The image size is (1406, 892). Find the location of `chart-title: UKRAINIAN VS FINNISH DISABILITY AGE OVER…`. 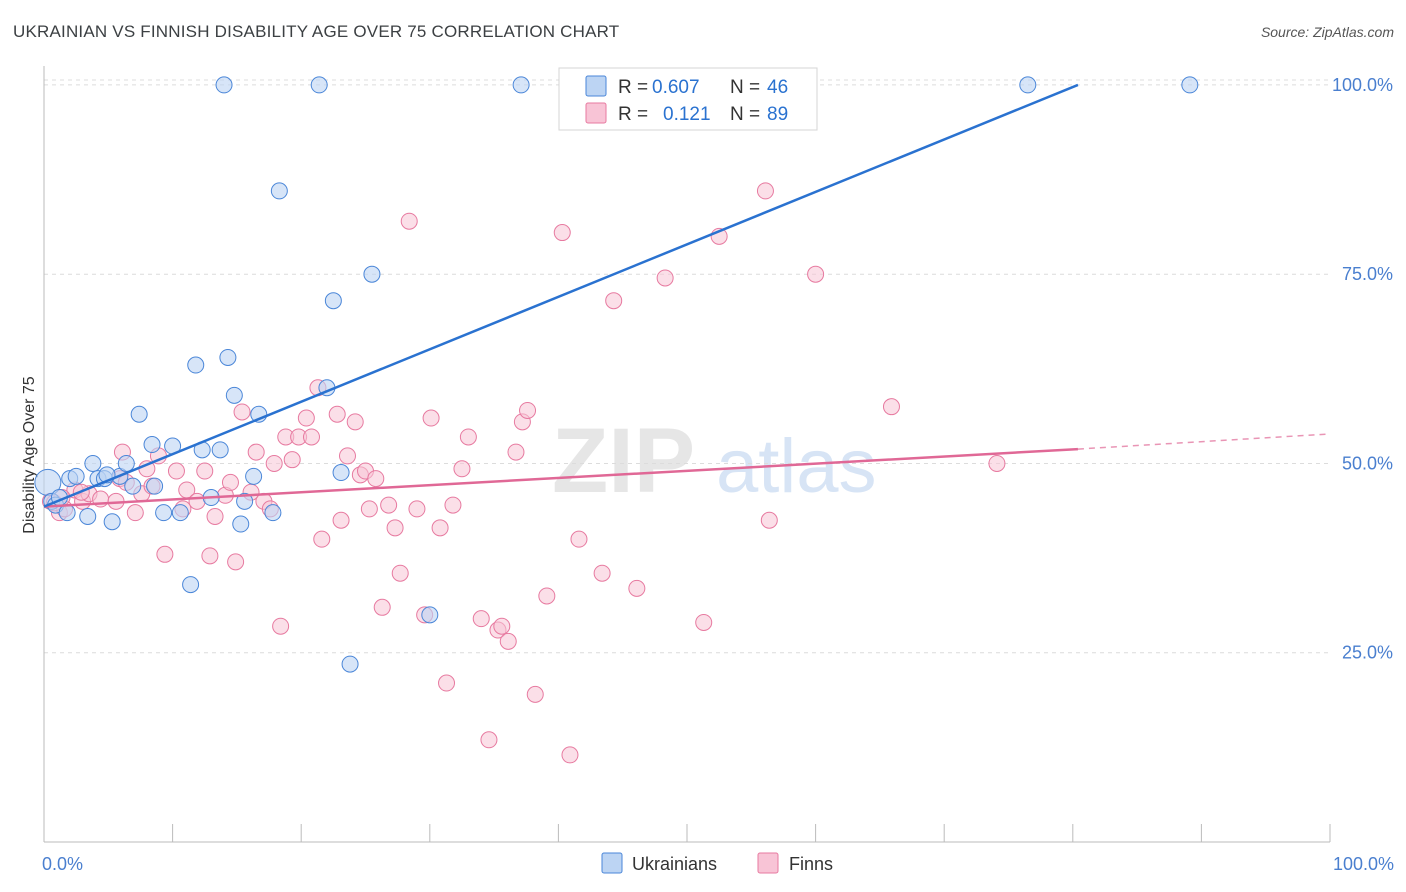

chart-title: UKRAINIAN VS FINNISH DISABILITY AGE OVER… is located at coordinates (316, 31).